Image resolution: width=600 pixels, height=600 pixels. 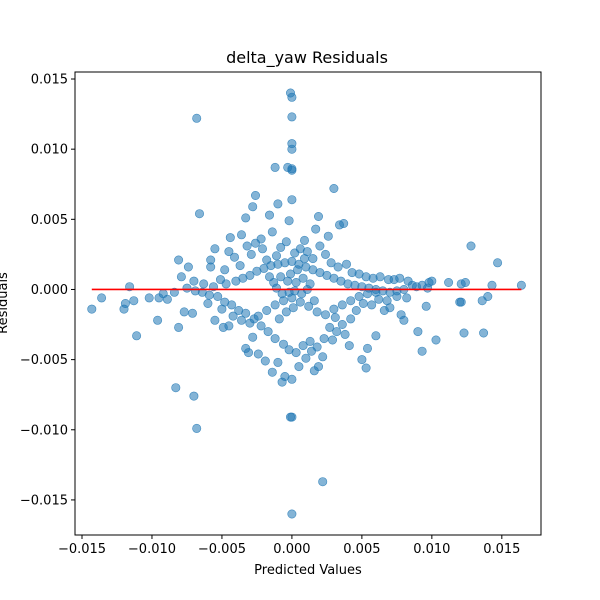 What do you see at coordinates (501, 549) in the screenshot?
I see `x-tick-label: 0.015` at bounding box center [501, 549].